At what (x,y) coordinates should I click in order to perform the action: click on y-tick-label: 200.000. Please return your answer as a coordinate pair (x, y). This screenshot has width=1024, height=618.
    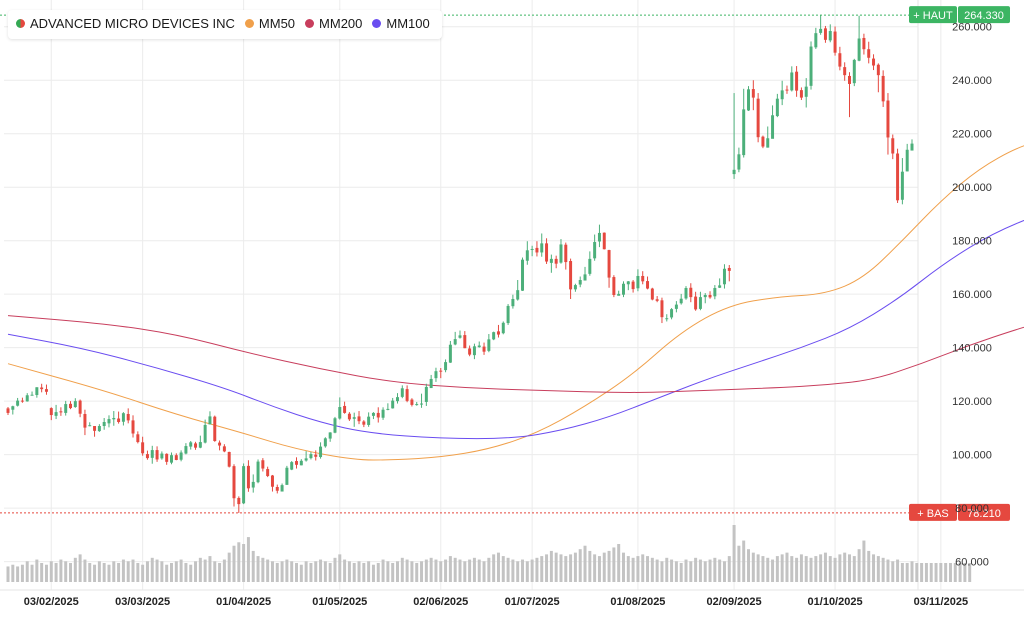
    Looking at the image, I should click on (972, 188).